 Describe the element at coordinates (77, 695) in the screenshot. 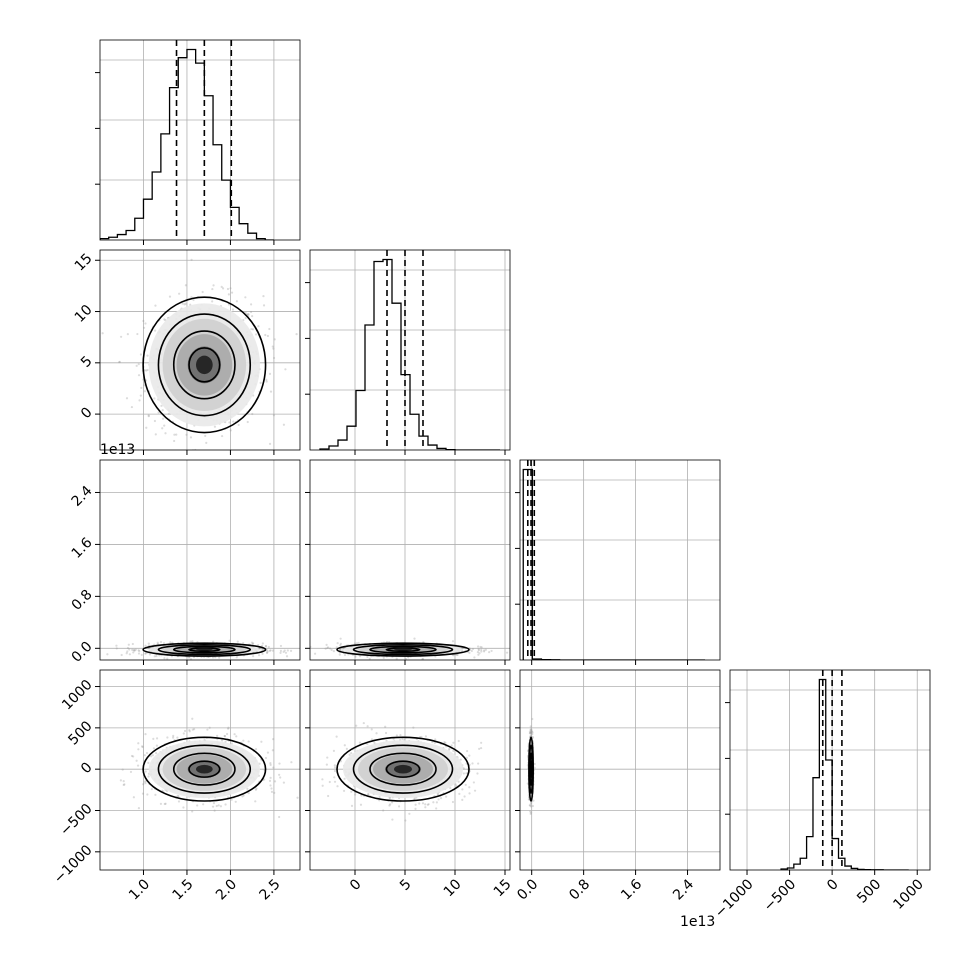

I see `y-tick-label: 1000` at that location.